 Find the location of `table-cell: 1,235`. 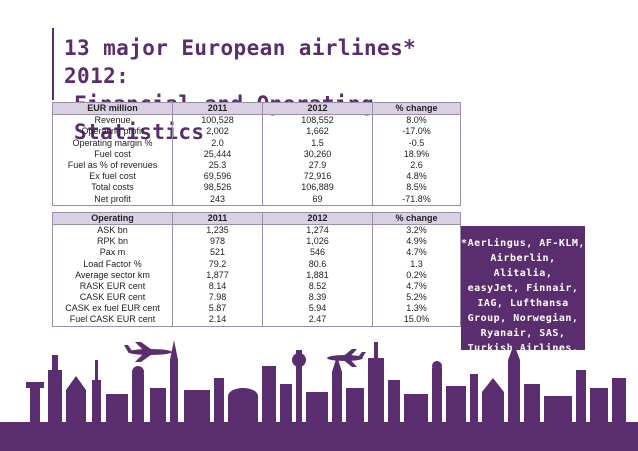

table-cell: 1,235 is located at coordinates (217, 230).